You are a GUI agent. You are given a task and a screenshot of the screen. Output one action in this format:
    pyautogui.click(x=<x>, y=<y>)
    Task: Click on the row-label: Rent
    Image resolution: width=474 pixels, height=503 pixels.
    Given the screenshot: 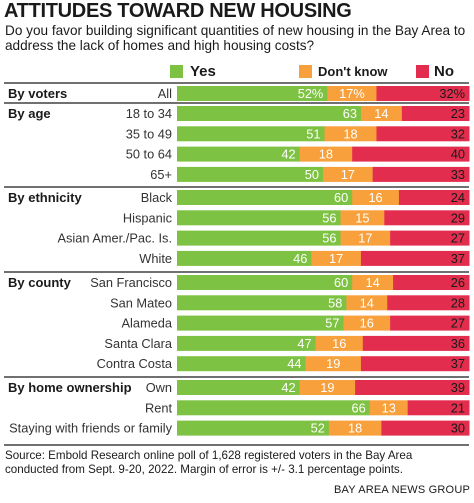 What is the action you would take?
    pyautogui.click(x=158, y=407)
    